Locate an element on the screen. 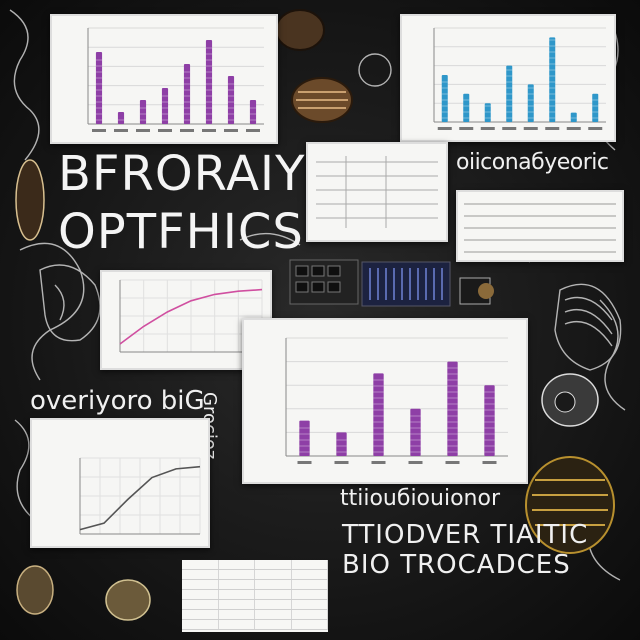  line-chart-pink is located at coordinates (191, 316).